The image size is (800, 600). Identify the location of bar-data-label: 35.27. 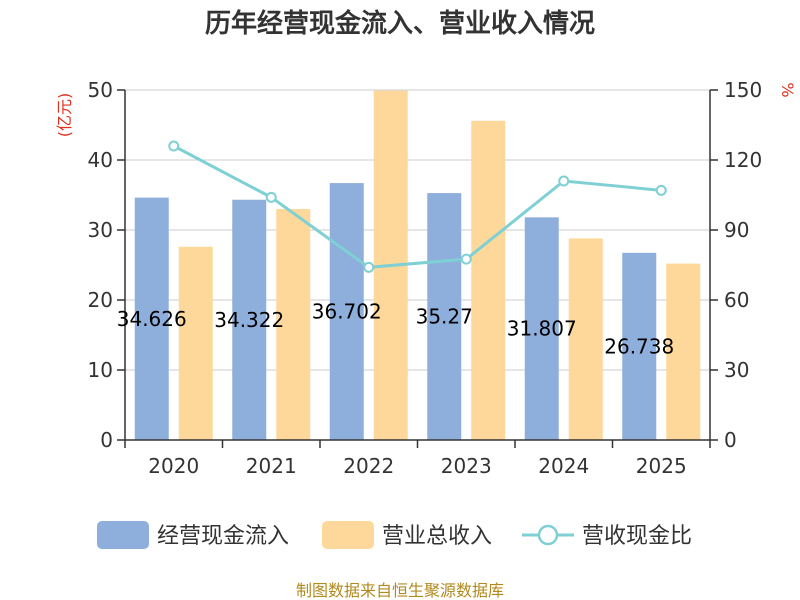
(444, 317).